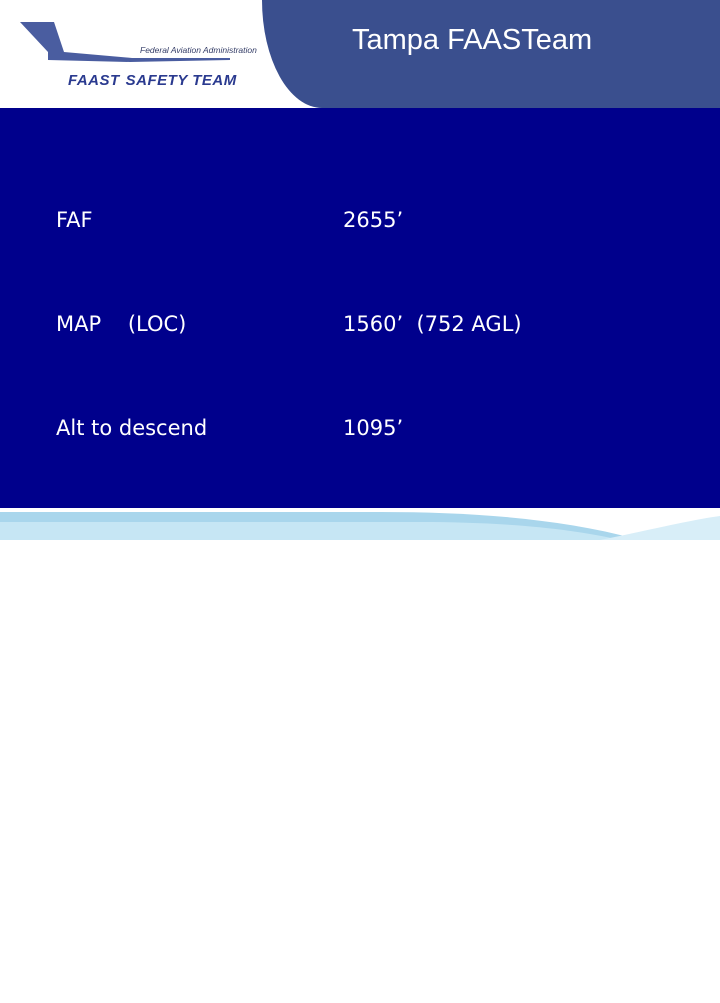  I want to click on value-alt-to-descend: 1095’, so click(373, 428).